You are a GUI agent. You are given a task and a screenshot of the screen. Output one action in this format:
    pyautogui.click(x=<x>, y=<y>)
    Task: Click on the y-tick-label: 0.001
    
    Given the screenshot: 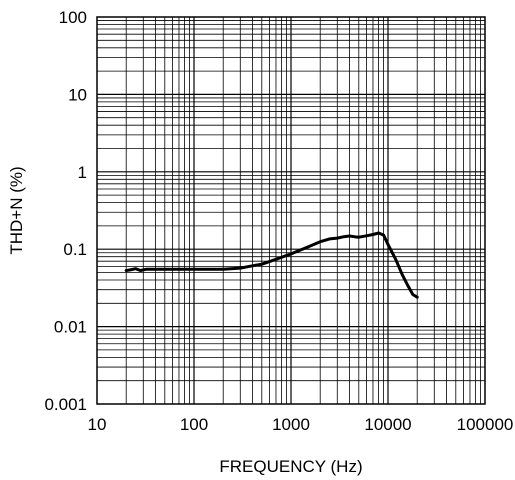 What is the action you would take?
    pyautogui.click(x=65, y=404)
    